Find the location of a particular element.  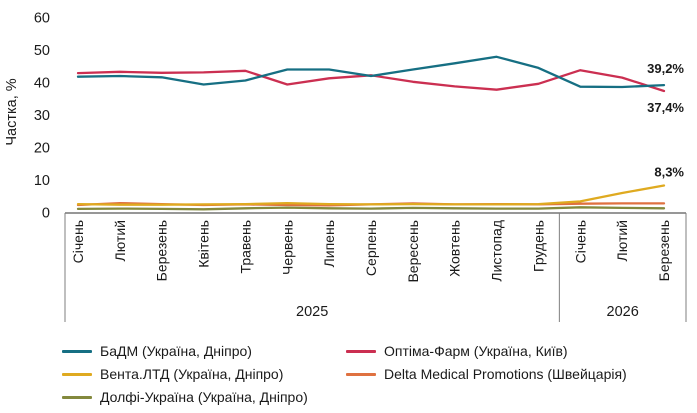

legend-item: БаДМ (Україна, Дніпро) is located at coordinates (204, 351).